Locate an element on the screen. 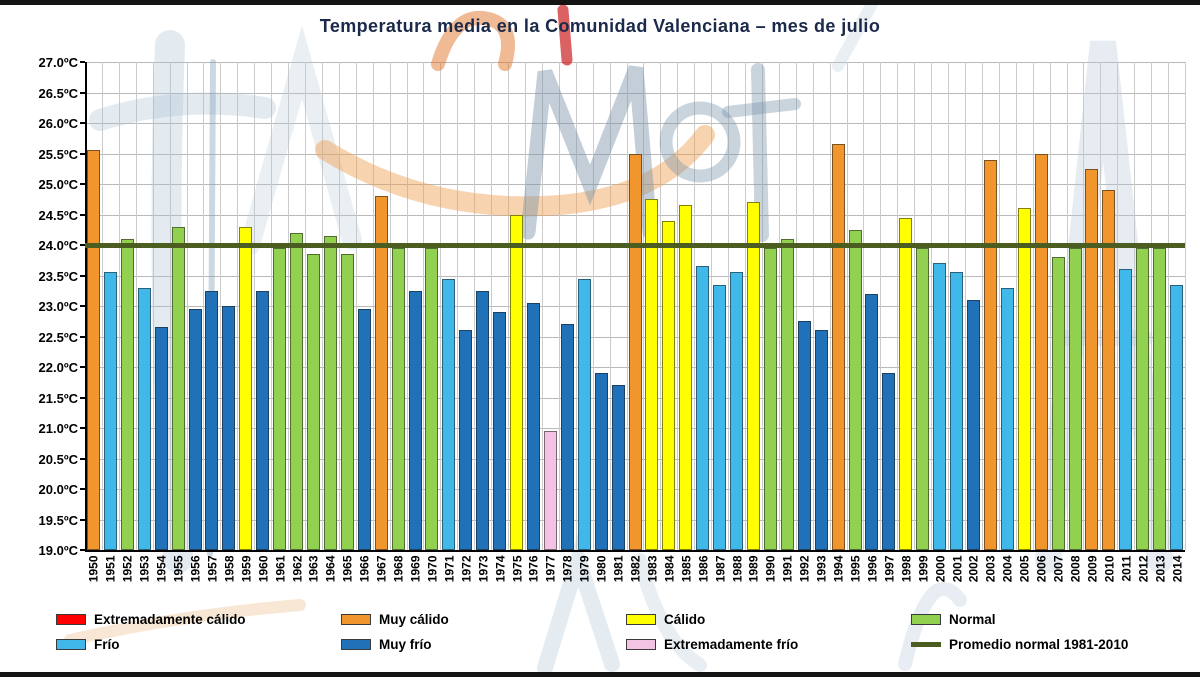  bar-1960 is located at coordinates (263, 420).